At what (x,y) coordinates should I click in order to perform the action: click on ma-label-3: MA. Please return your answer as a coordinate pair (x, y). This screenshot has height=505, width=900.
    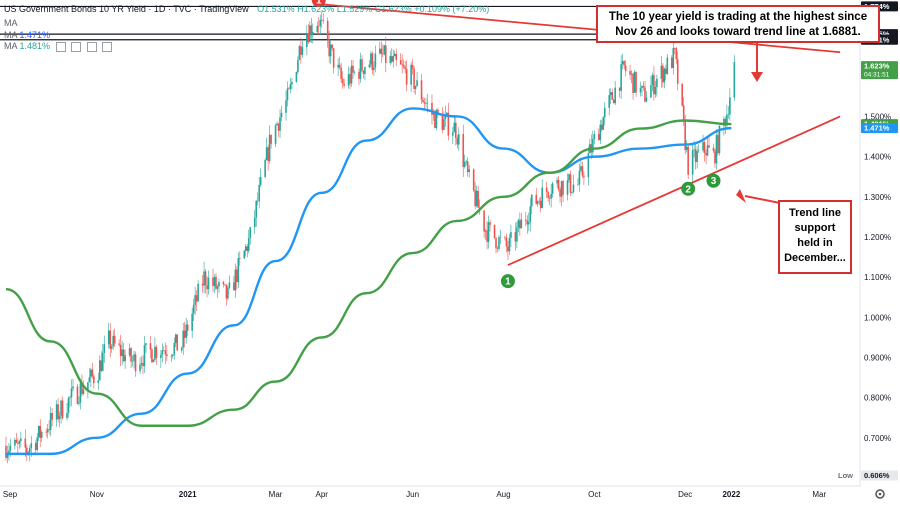
    Looking at the image, I should click on (11, 46).